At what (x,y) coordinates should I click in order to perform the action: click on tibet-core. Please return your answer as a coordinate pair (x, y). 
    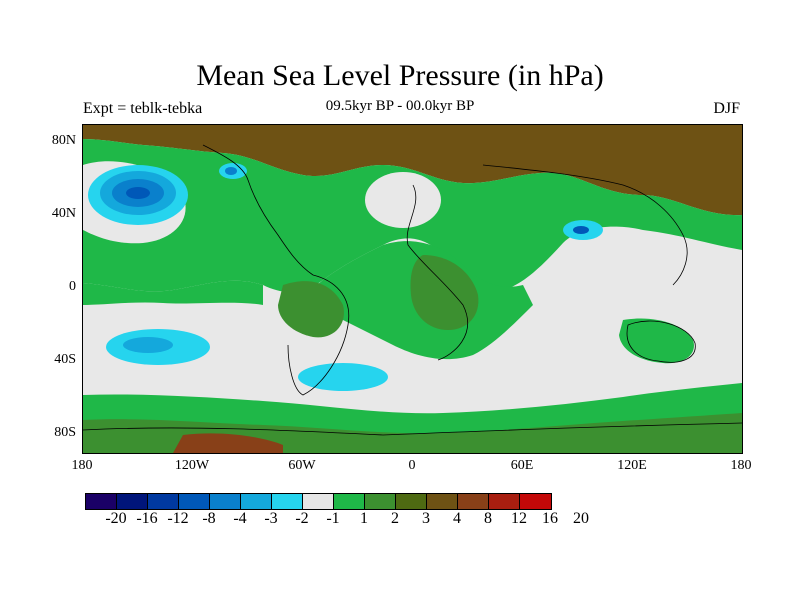
    Looking at the image, I should click on (581, 230).